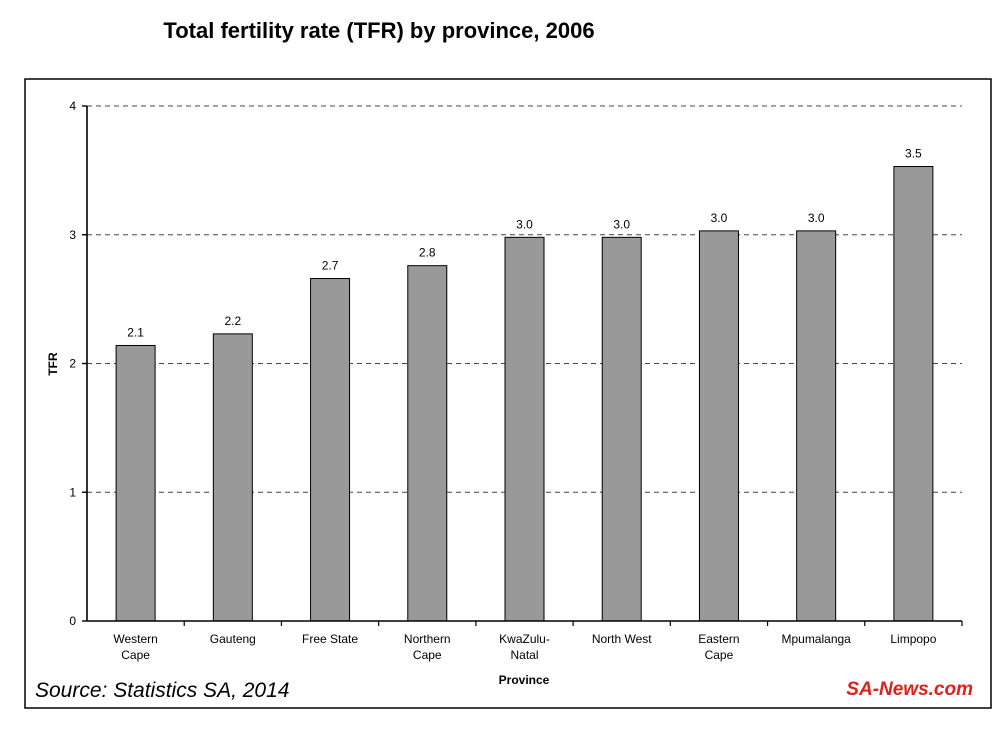  Describe the element at coordinates (909, 689) in the screenshot. I see `sa-news-watermark: SA-News.com` at that location.